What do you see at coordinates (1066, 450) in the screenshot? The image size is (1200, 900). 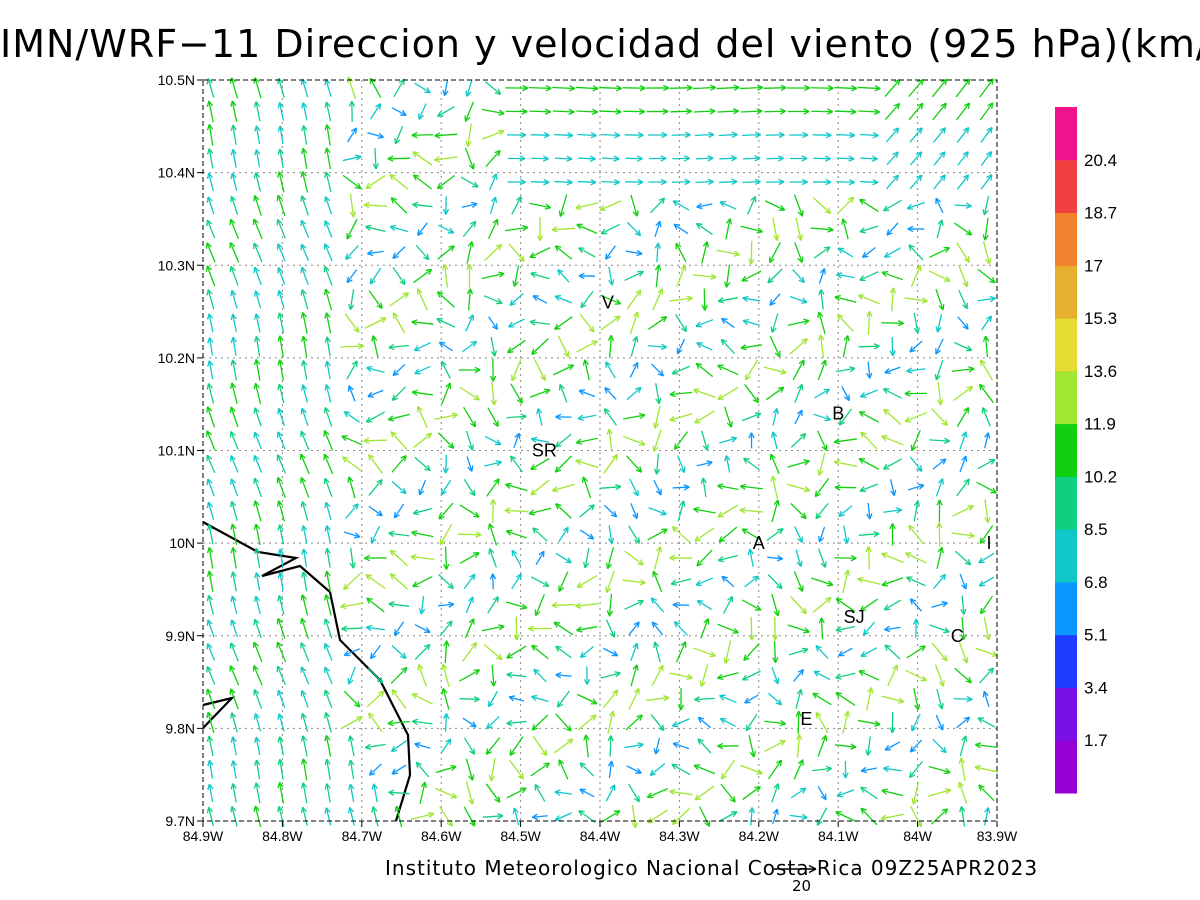 I see `colorbar-segment` at bounding box center [1066, 450].